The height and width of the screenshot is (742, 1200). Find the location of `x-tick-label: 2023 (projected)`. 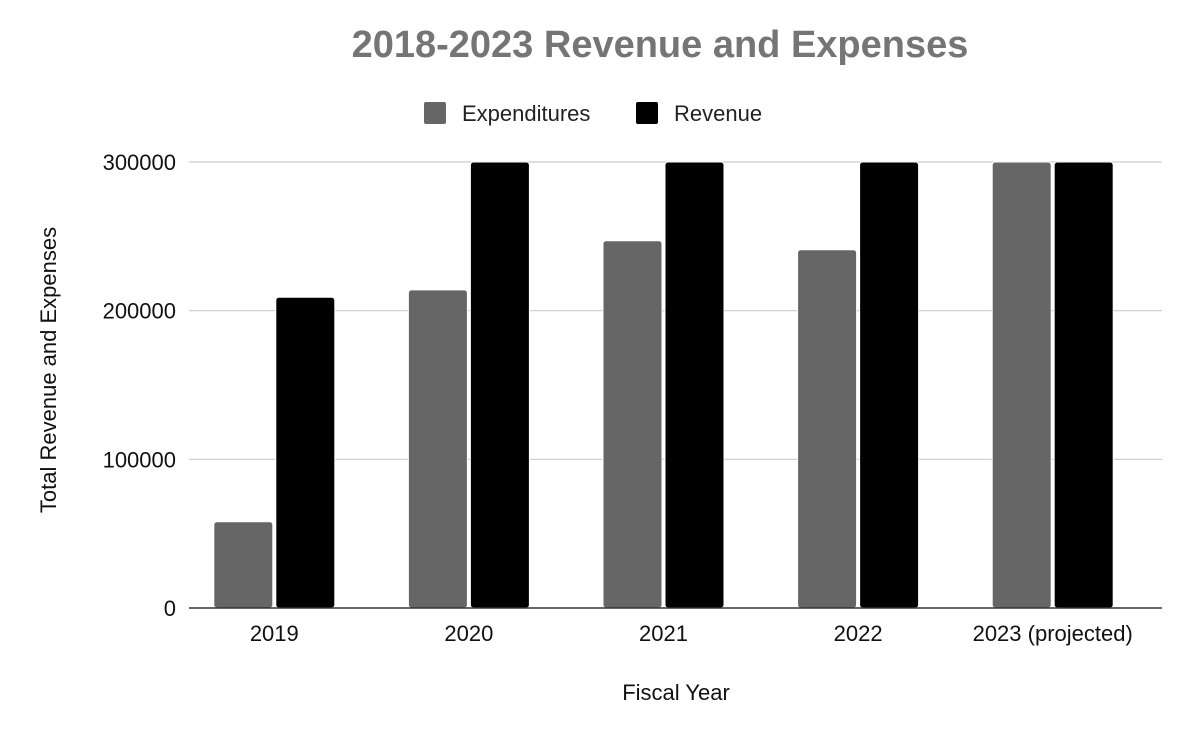

x-tick-label: 2023 (projected) is located at coordinates (1053, 633).